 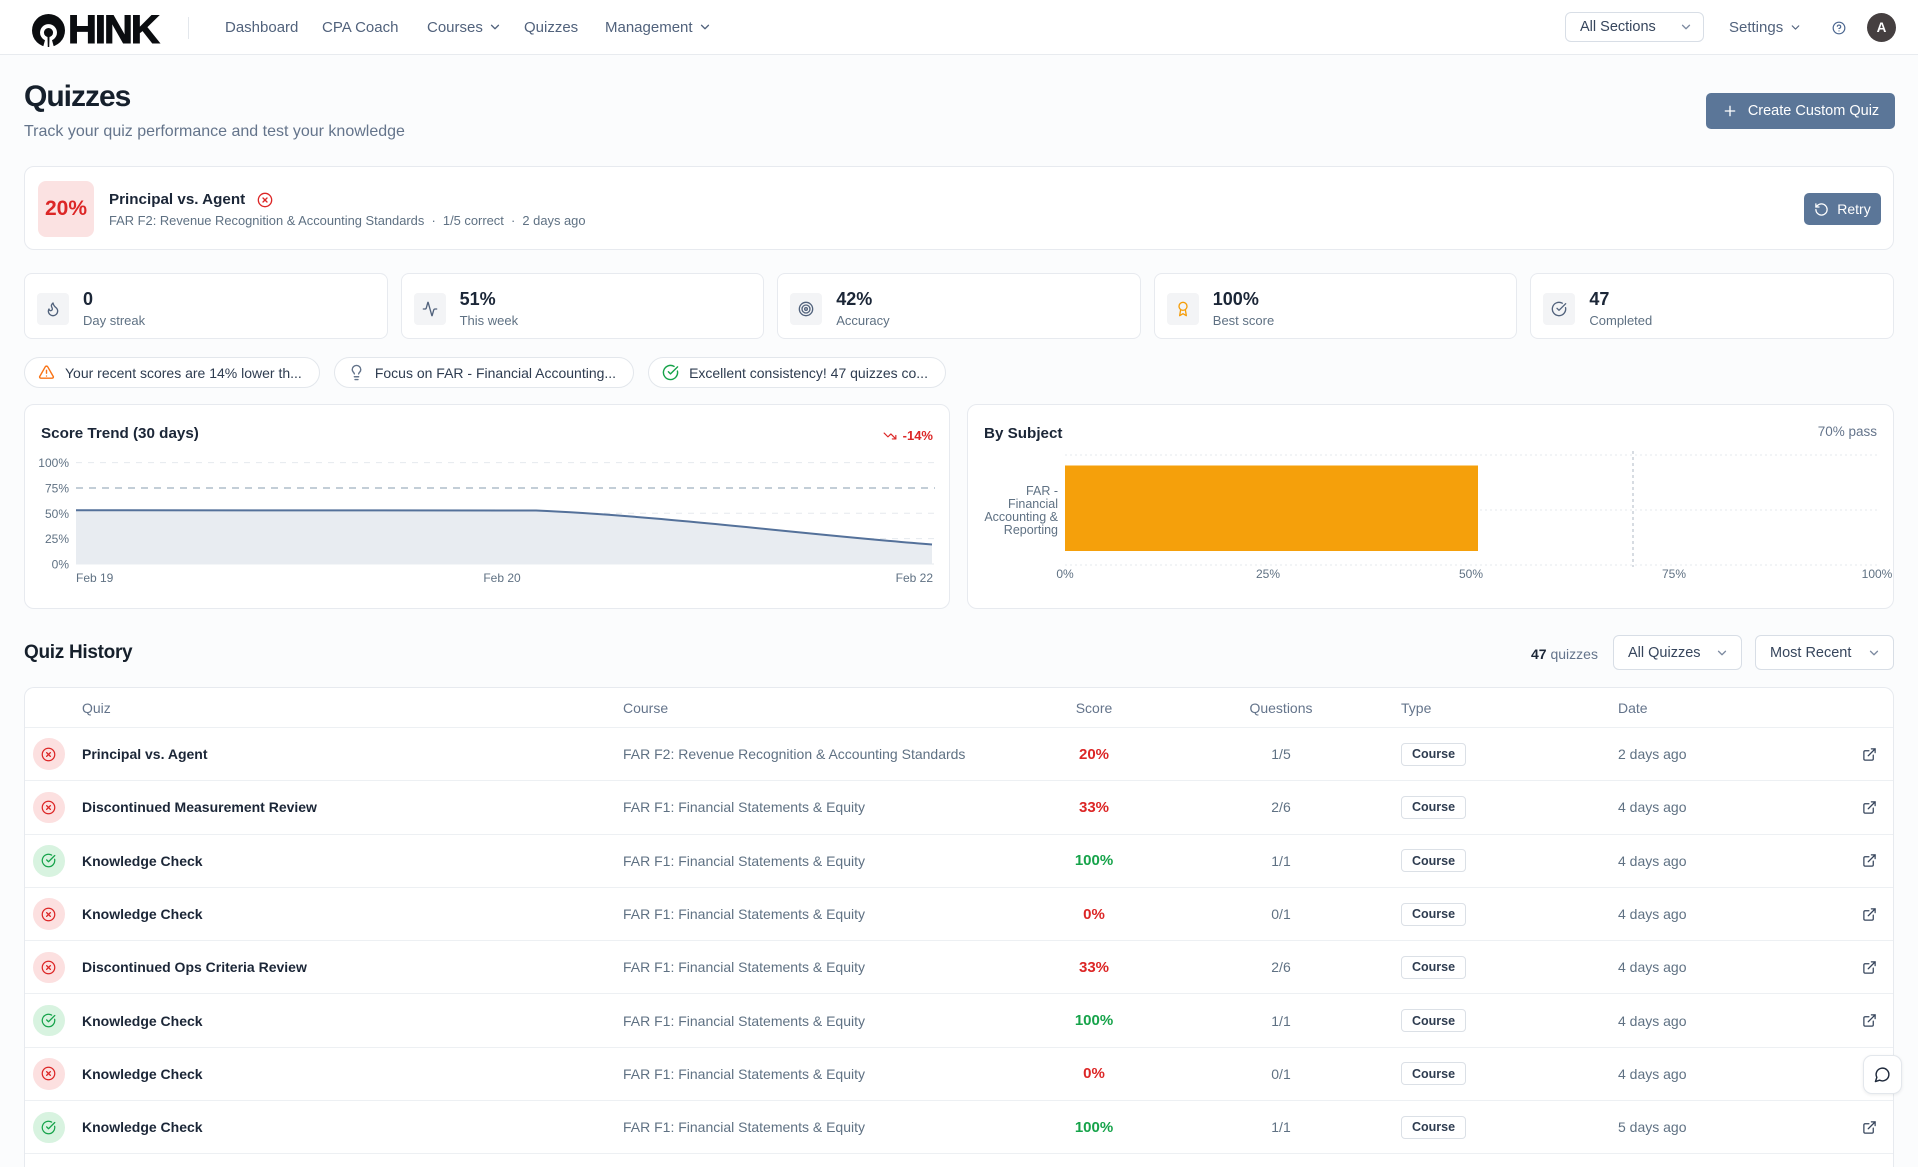 I want to click on svg-text: Reporting, so click(x=1031, y=530).